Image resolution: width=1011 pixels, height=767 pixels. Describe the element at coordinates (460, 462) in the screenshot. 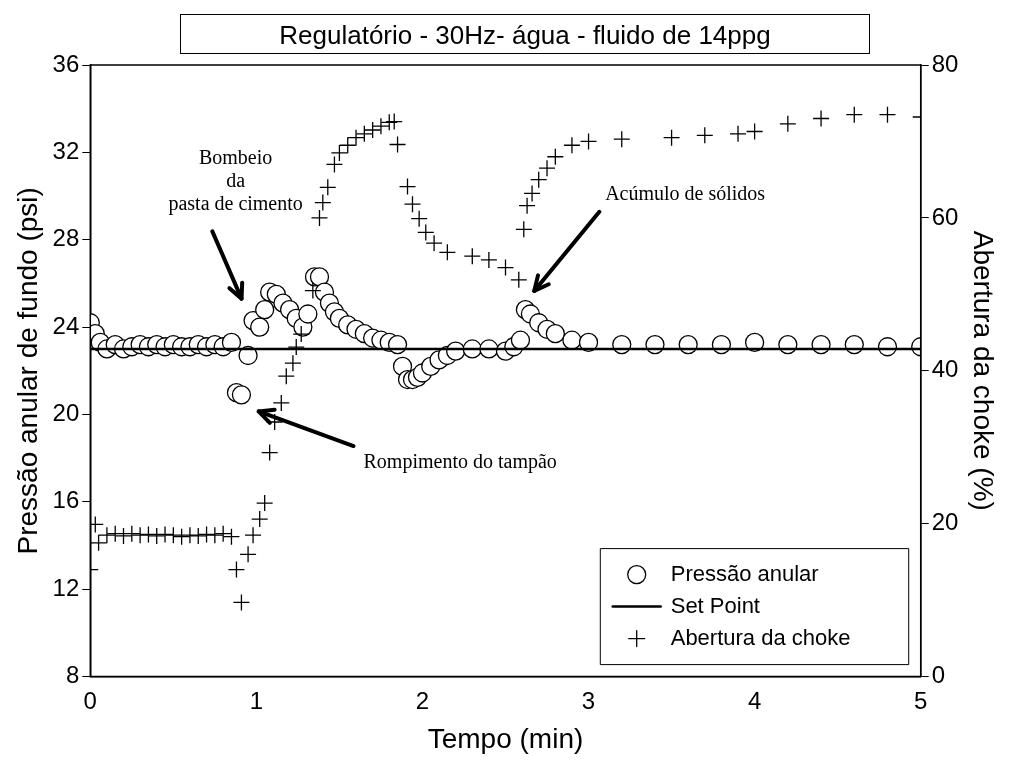

I see `annotation: Rompimento do tampão` at that location.